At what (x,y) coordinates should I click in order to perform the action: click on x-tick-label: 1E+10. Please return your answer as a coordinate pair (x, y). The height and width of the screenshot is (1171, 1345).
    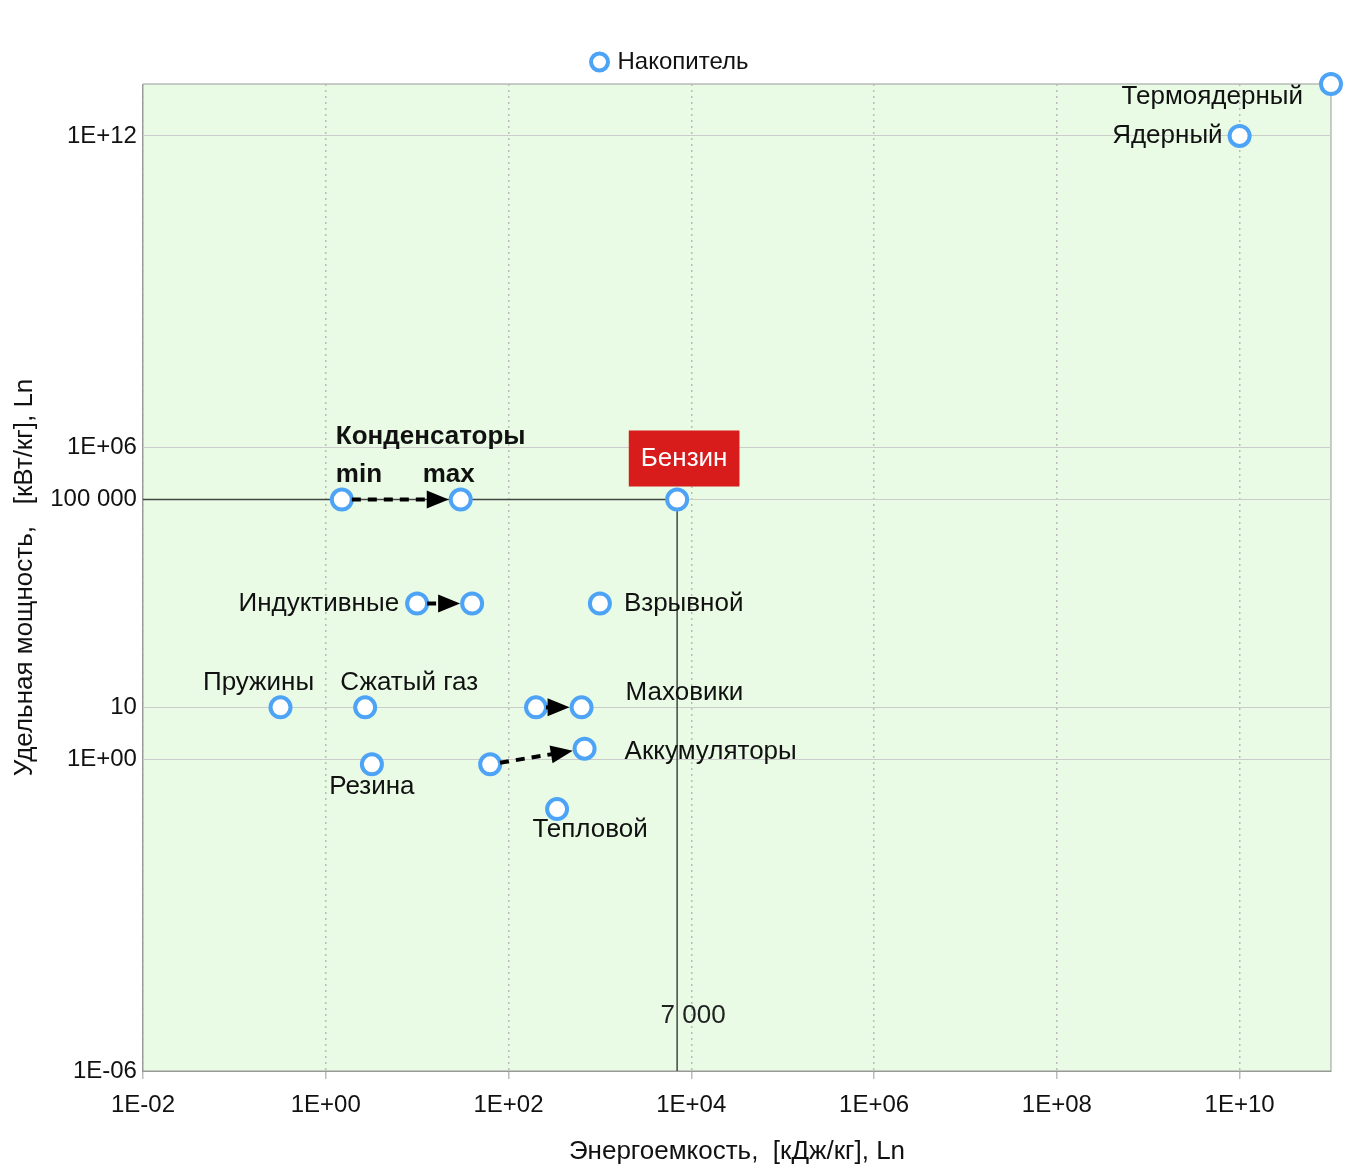
    Looking at the image, I should click on (1239, 1104).